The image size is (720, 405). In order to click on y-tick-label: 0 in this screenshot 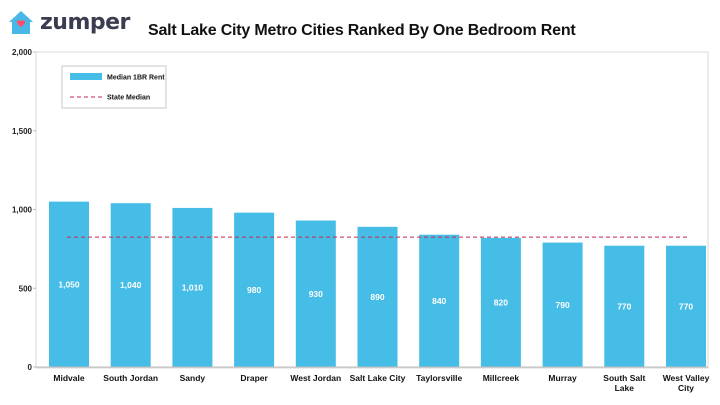, I will do `click(30, 367)`.